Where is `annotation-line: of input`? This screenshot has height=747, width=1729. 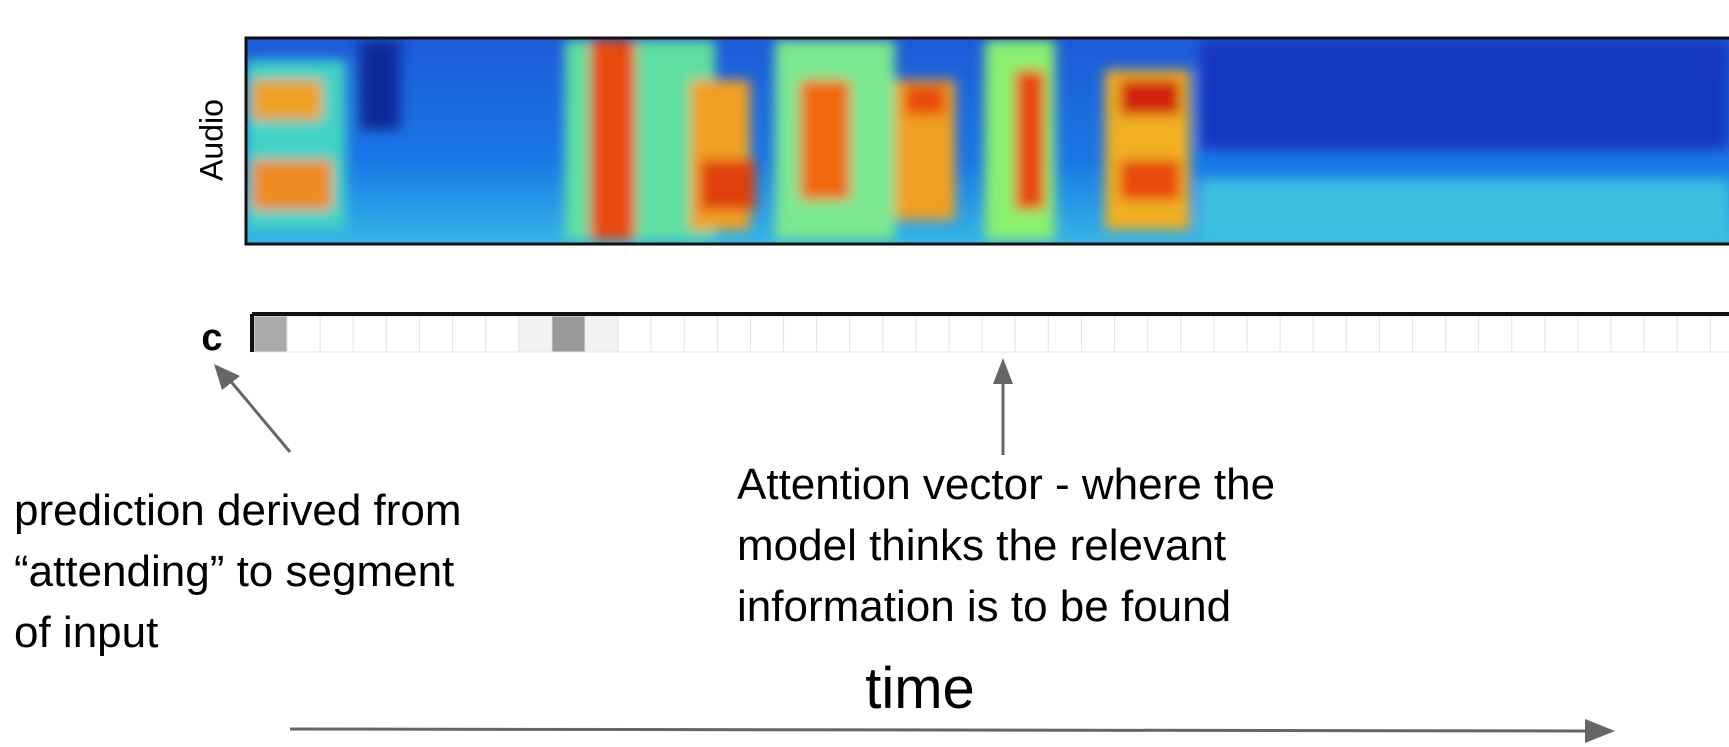 annotation-line: of input is located at coordinates (86, 632).